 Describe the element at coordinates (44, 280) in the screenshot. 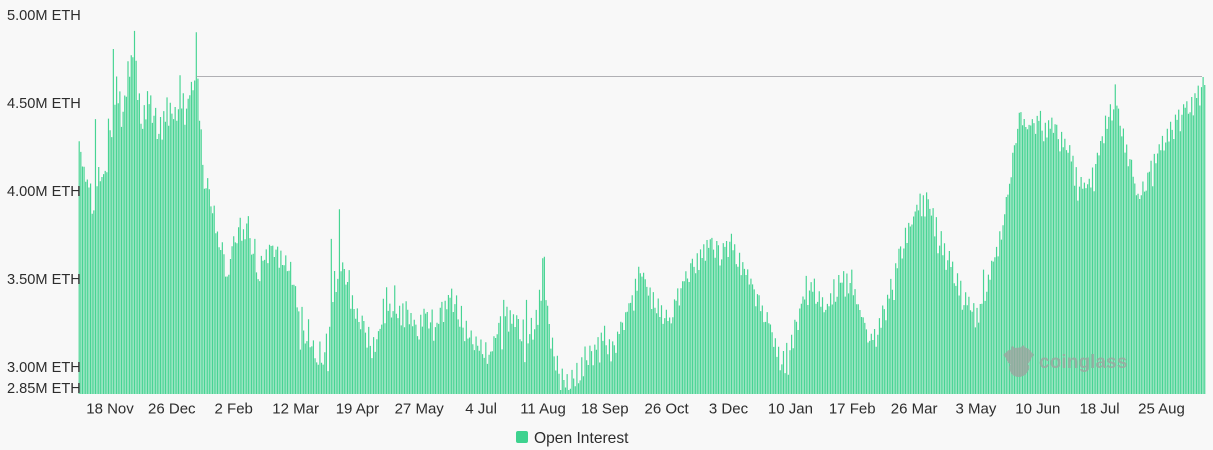

I see `svg-text: 3.50M ETH` at that location.